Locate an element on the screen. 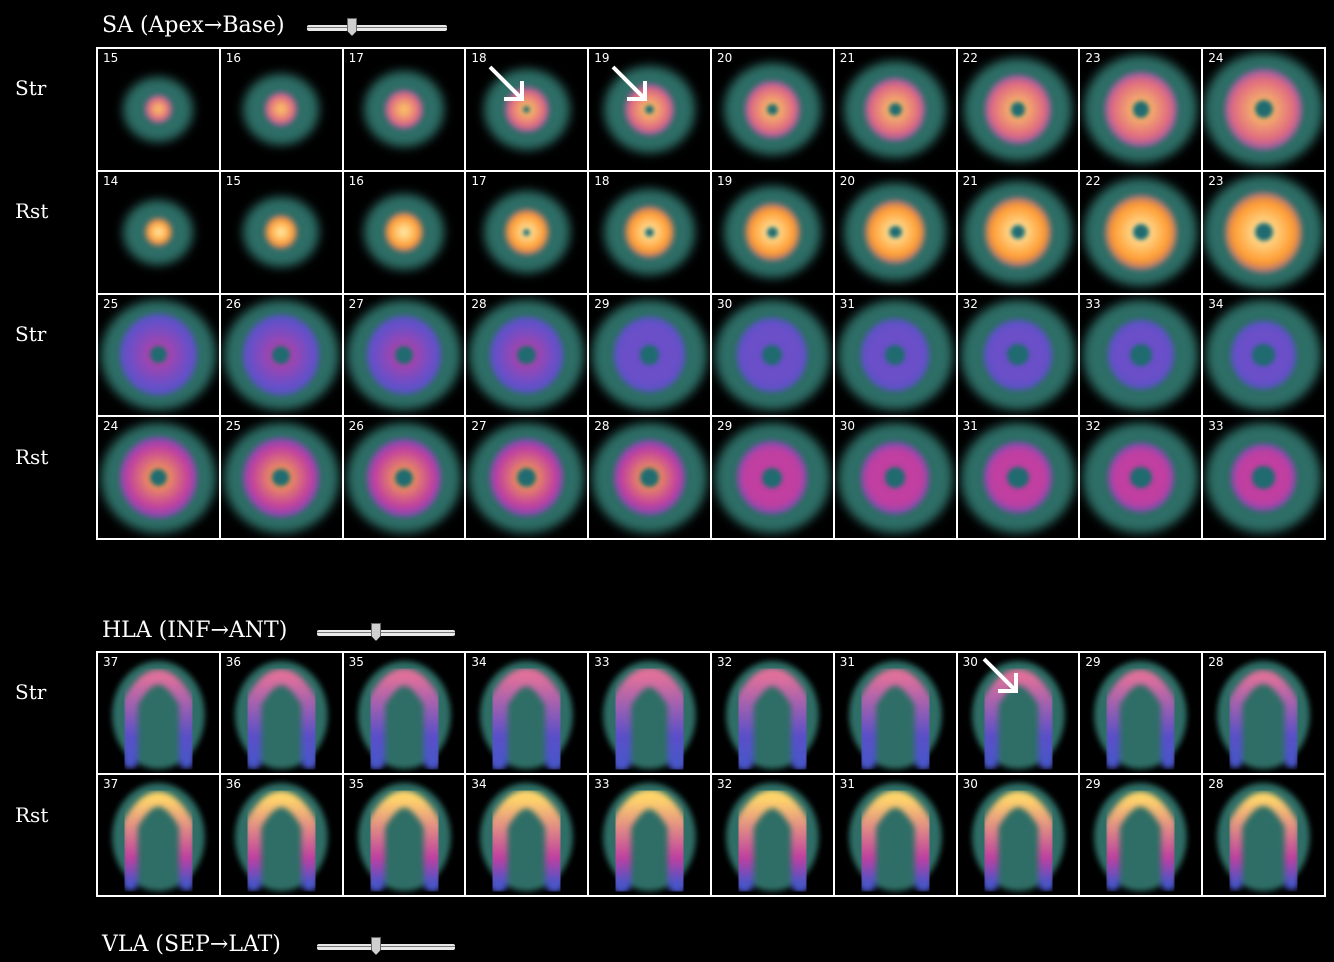 The height and width of the screenshot is (962, 1334). slice-number: 28 is located at coordinates (1216, 662).